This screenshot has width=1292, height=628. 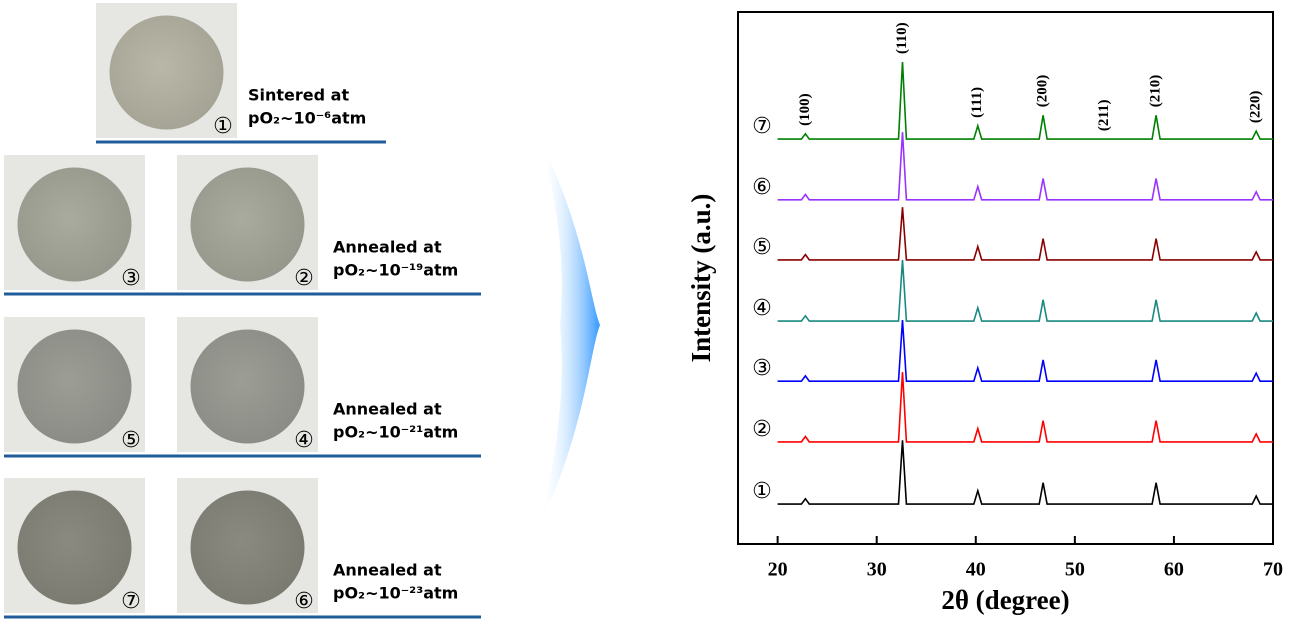 I want to click on series-label: ③, so click(x=762, y=368).